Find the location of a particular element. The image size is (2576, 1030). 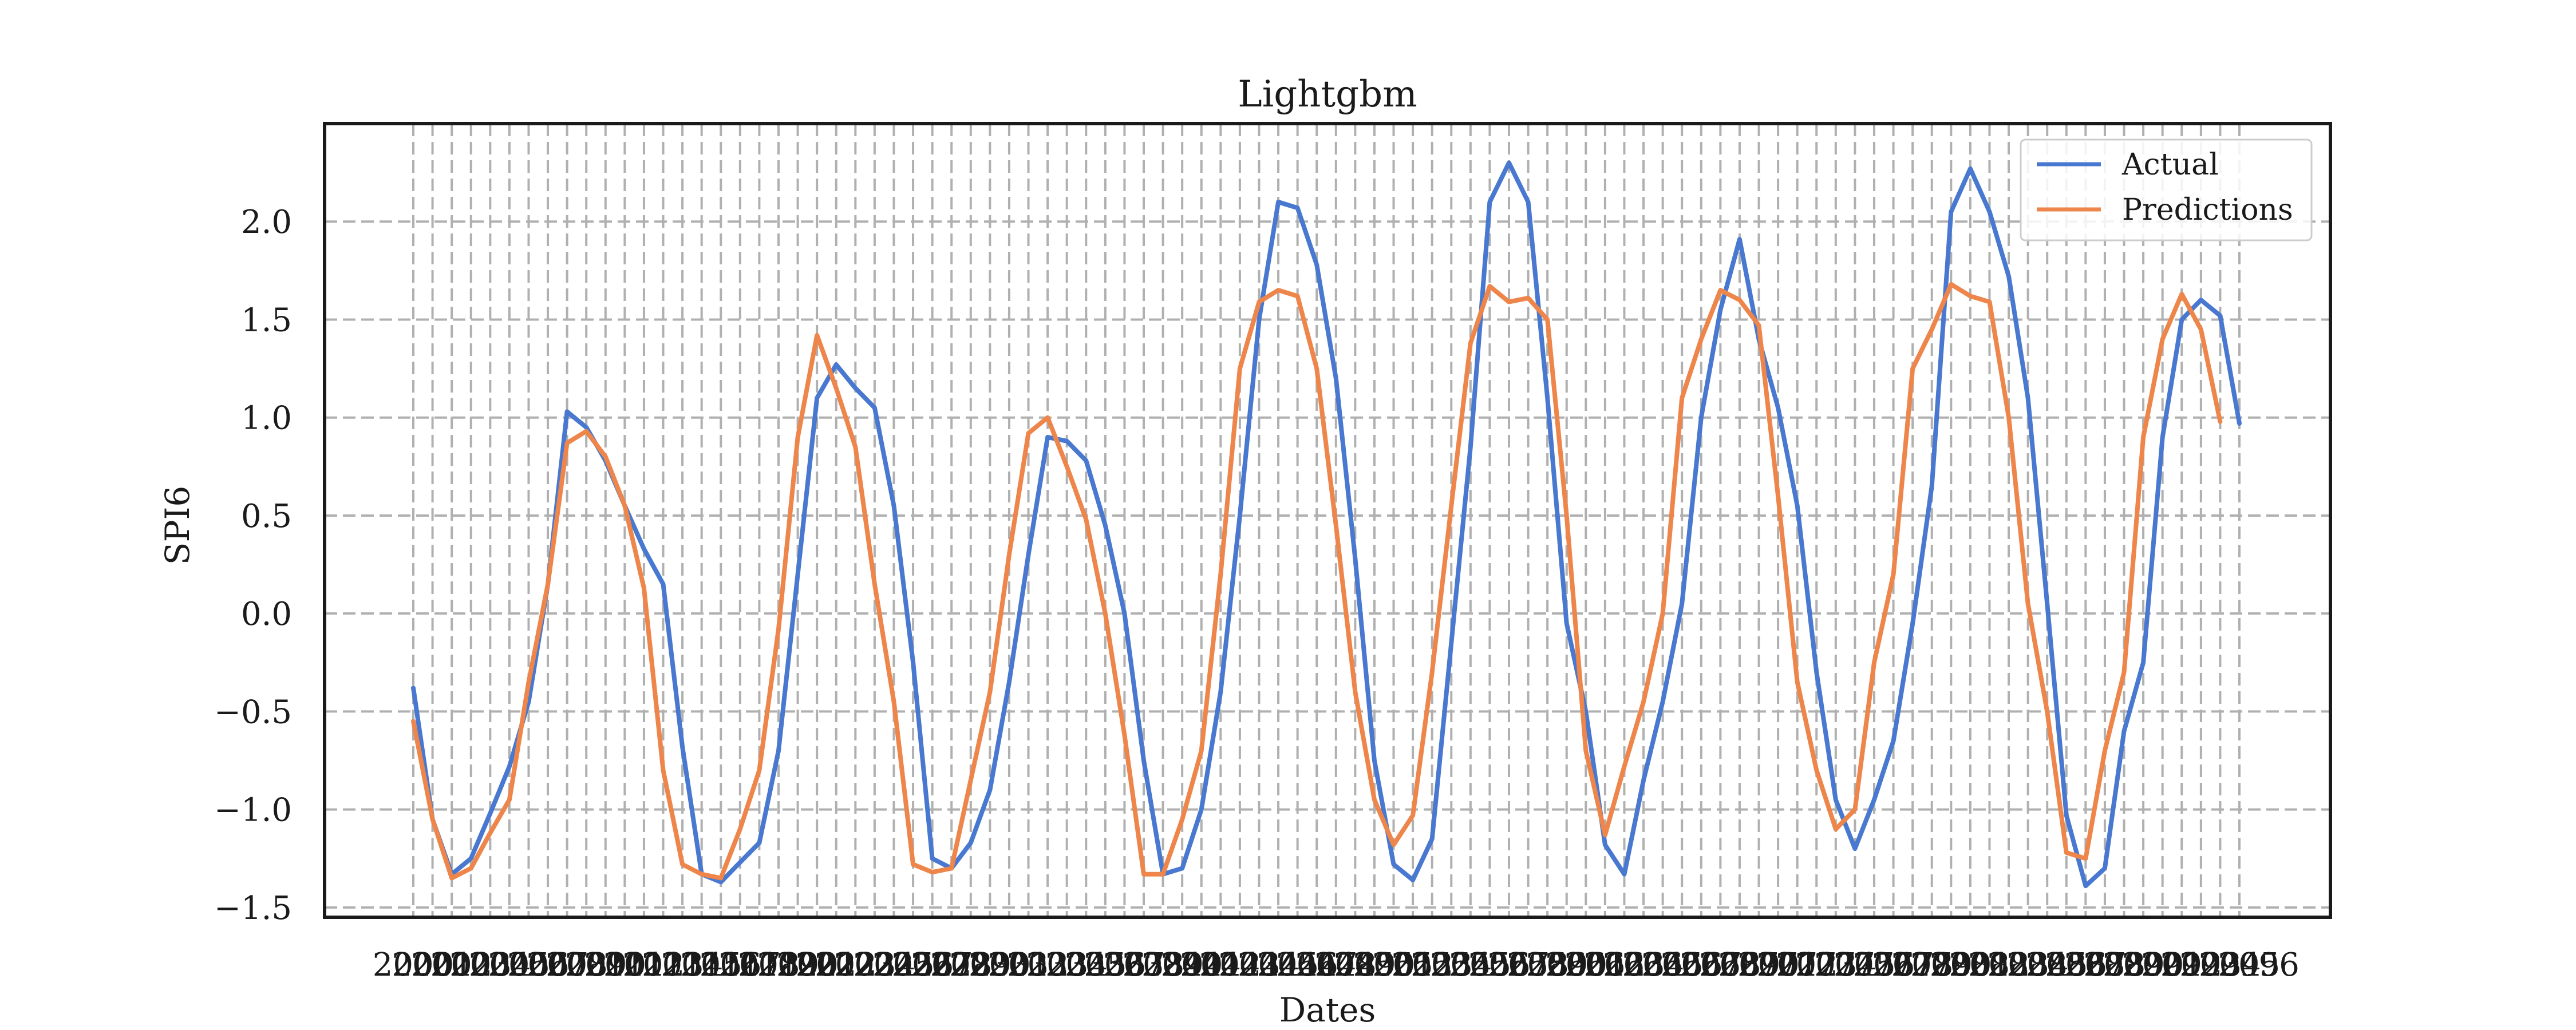

y-tick-label: −1.5 is located at coordinates (253, 908).